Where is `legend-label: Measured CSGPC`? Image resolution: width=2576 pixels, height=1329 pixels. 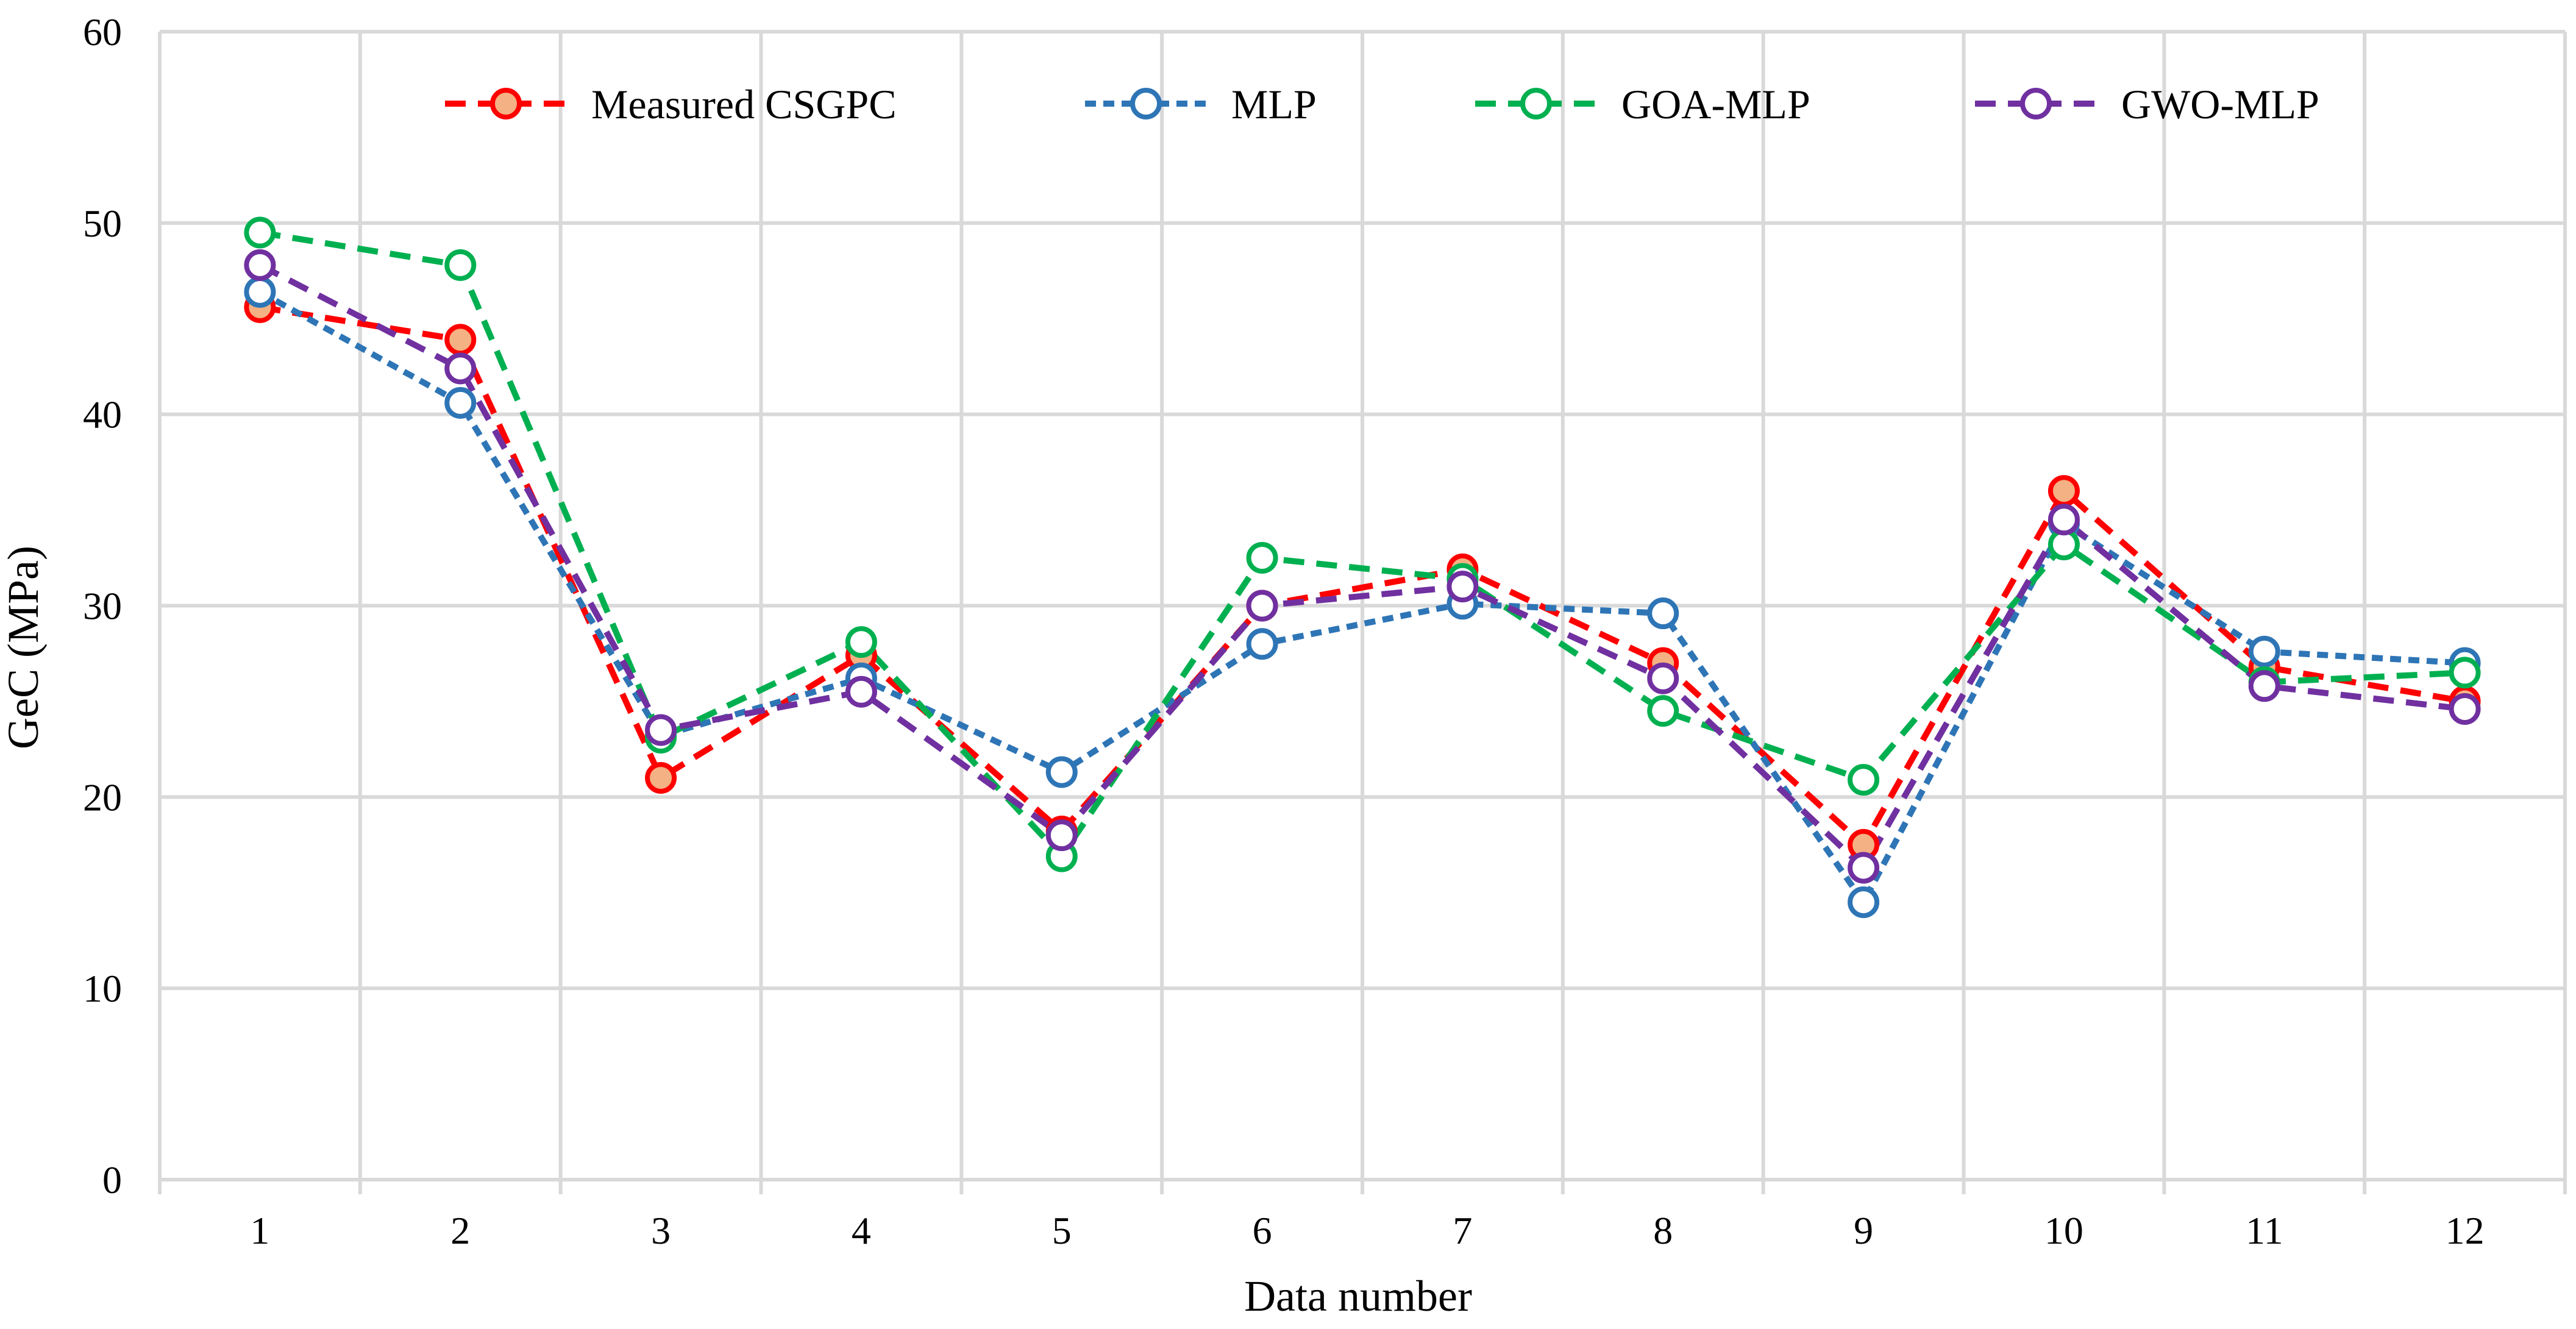 legend-label: Measured CSGPC is located at coordinates (744, 104).